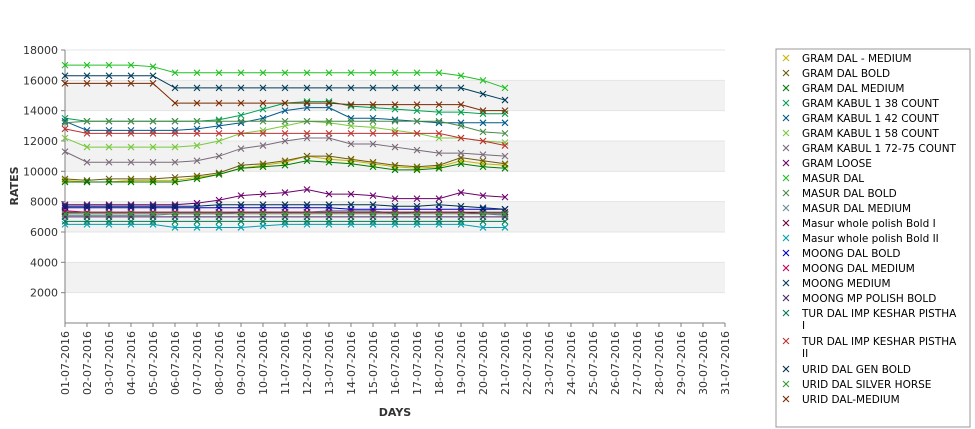 The image size is (975, 429). I want to click on legend-item: URID DAL SILVER HORSE, so click(856, 385).